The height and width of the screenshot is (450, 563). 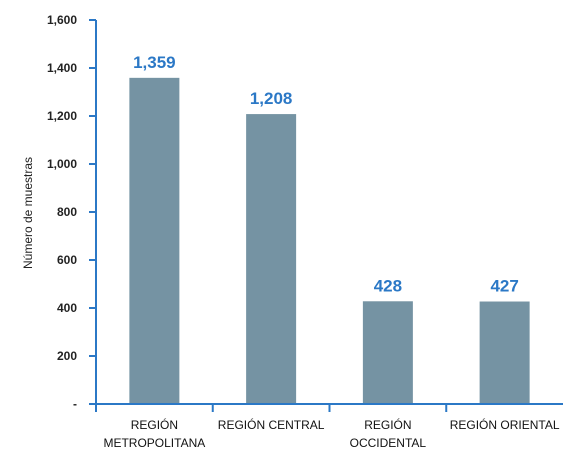 What do you see at coordinates (62, 68) in the screenshot?
I see `y-tick-label: 1,400` at bounding box center [62, 68].